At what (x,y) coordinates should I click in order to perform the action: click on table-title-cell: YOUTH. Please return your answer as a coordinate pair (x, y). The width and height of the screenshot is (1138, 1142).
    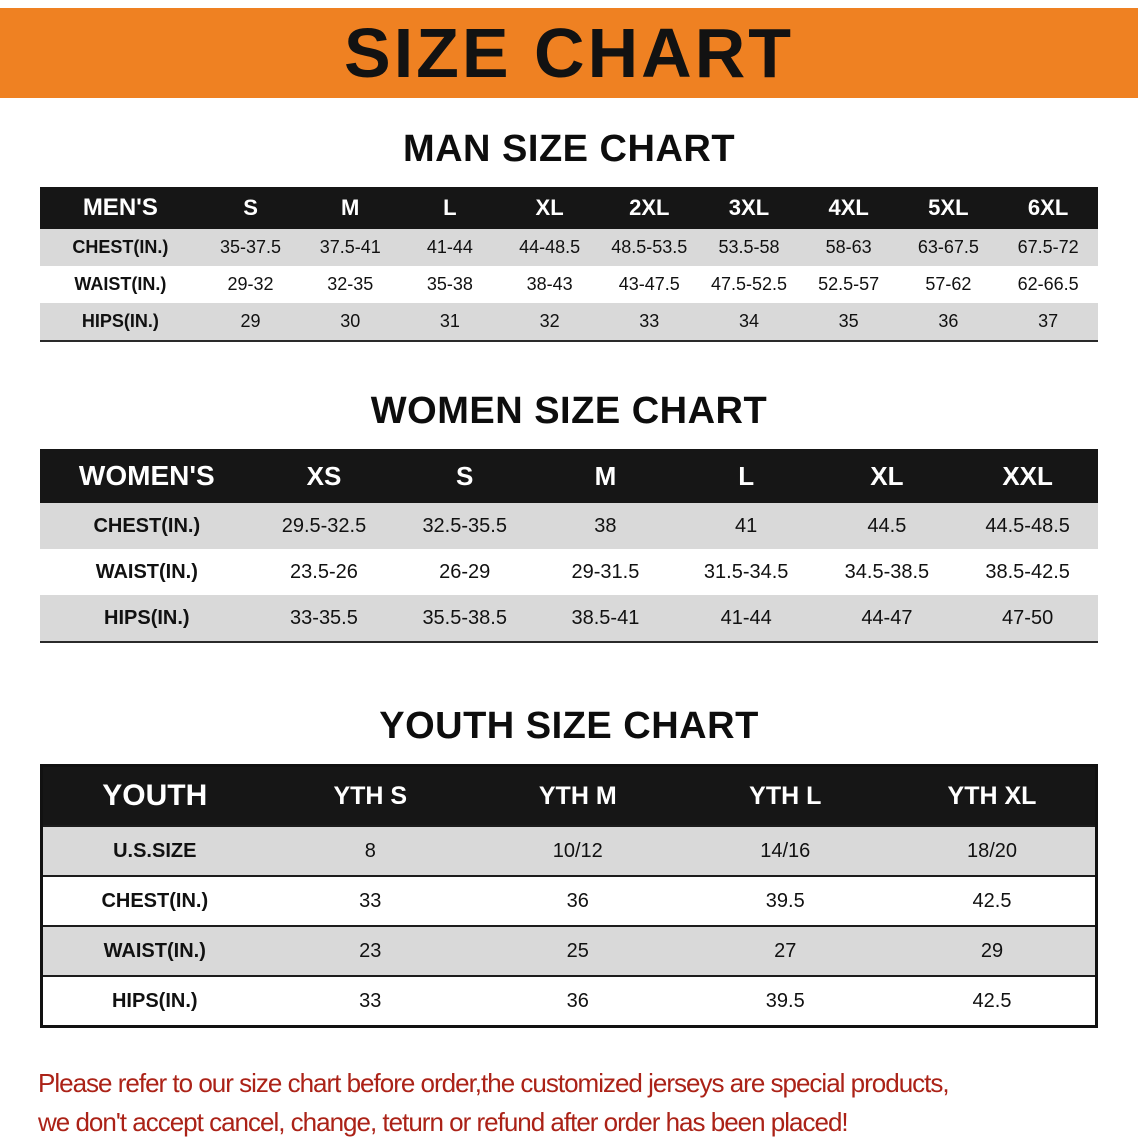
    Looking at the image, I should click on (154, 795).